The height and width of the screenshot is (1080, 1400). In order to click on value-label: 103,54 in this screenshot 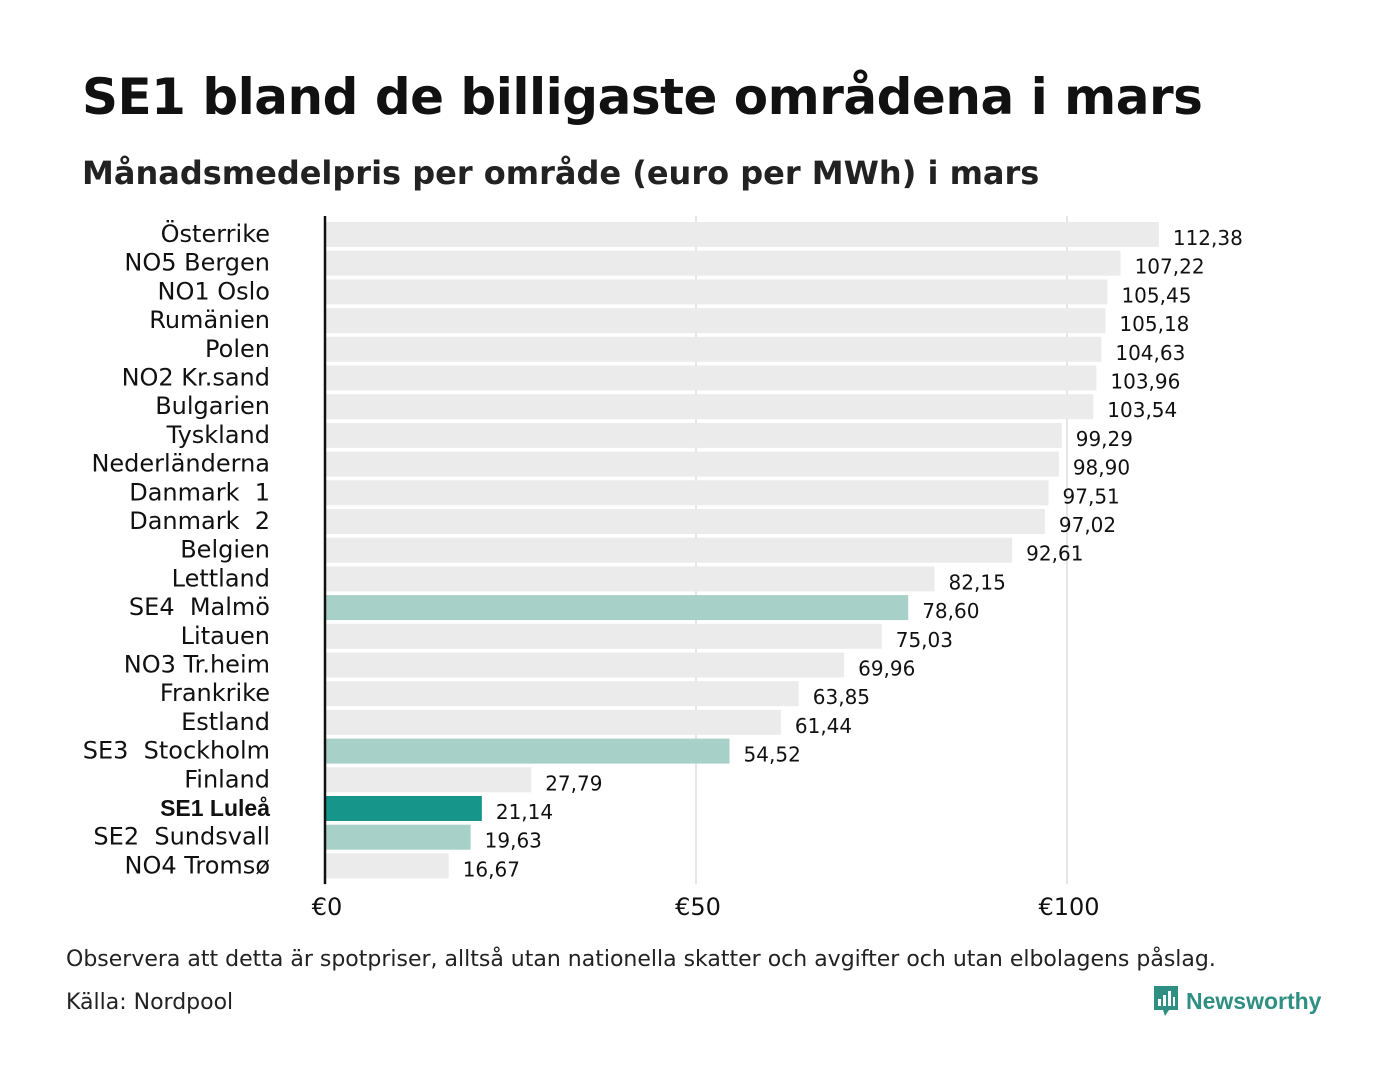, I will do `click(1142, 410)`.